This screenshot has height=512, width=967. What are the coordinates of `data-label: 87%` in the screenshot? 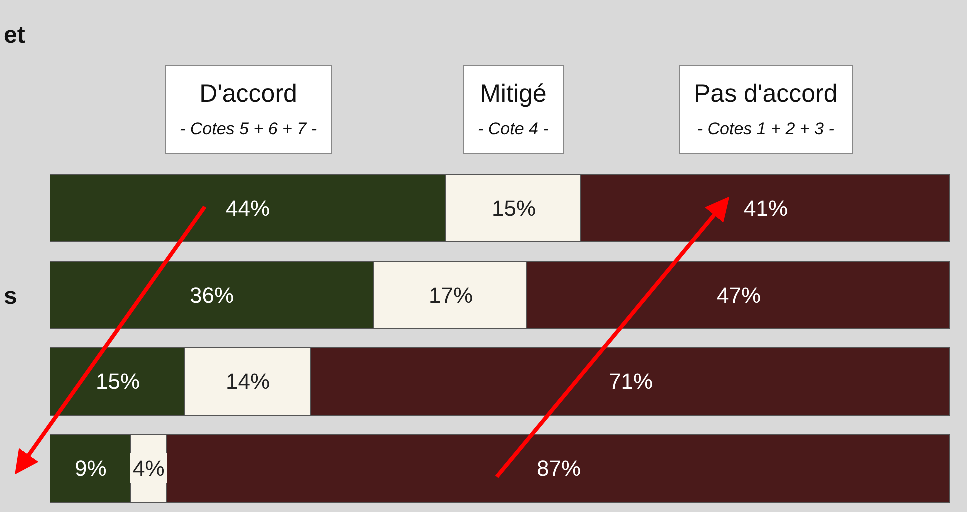 It's located at (559, 468).